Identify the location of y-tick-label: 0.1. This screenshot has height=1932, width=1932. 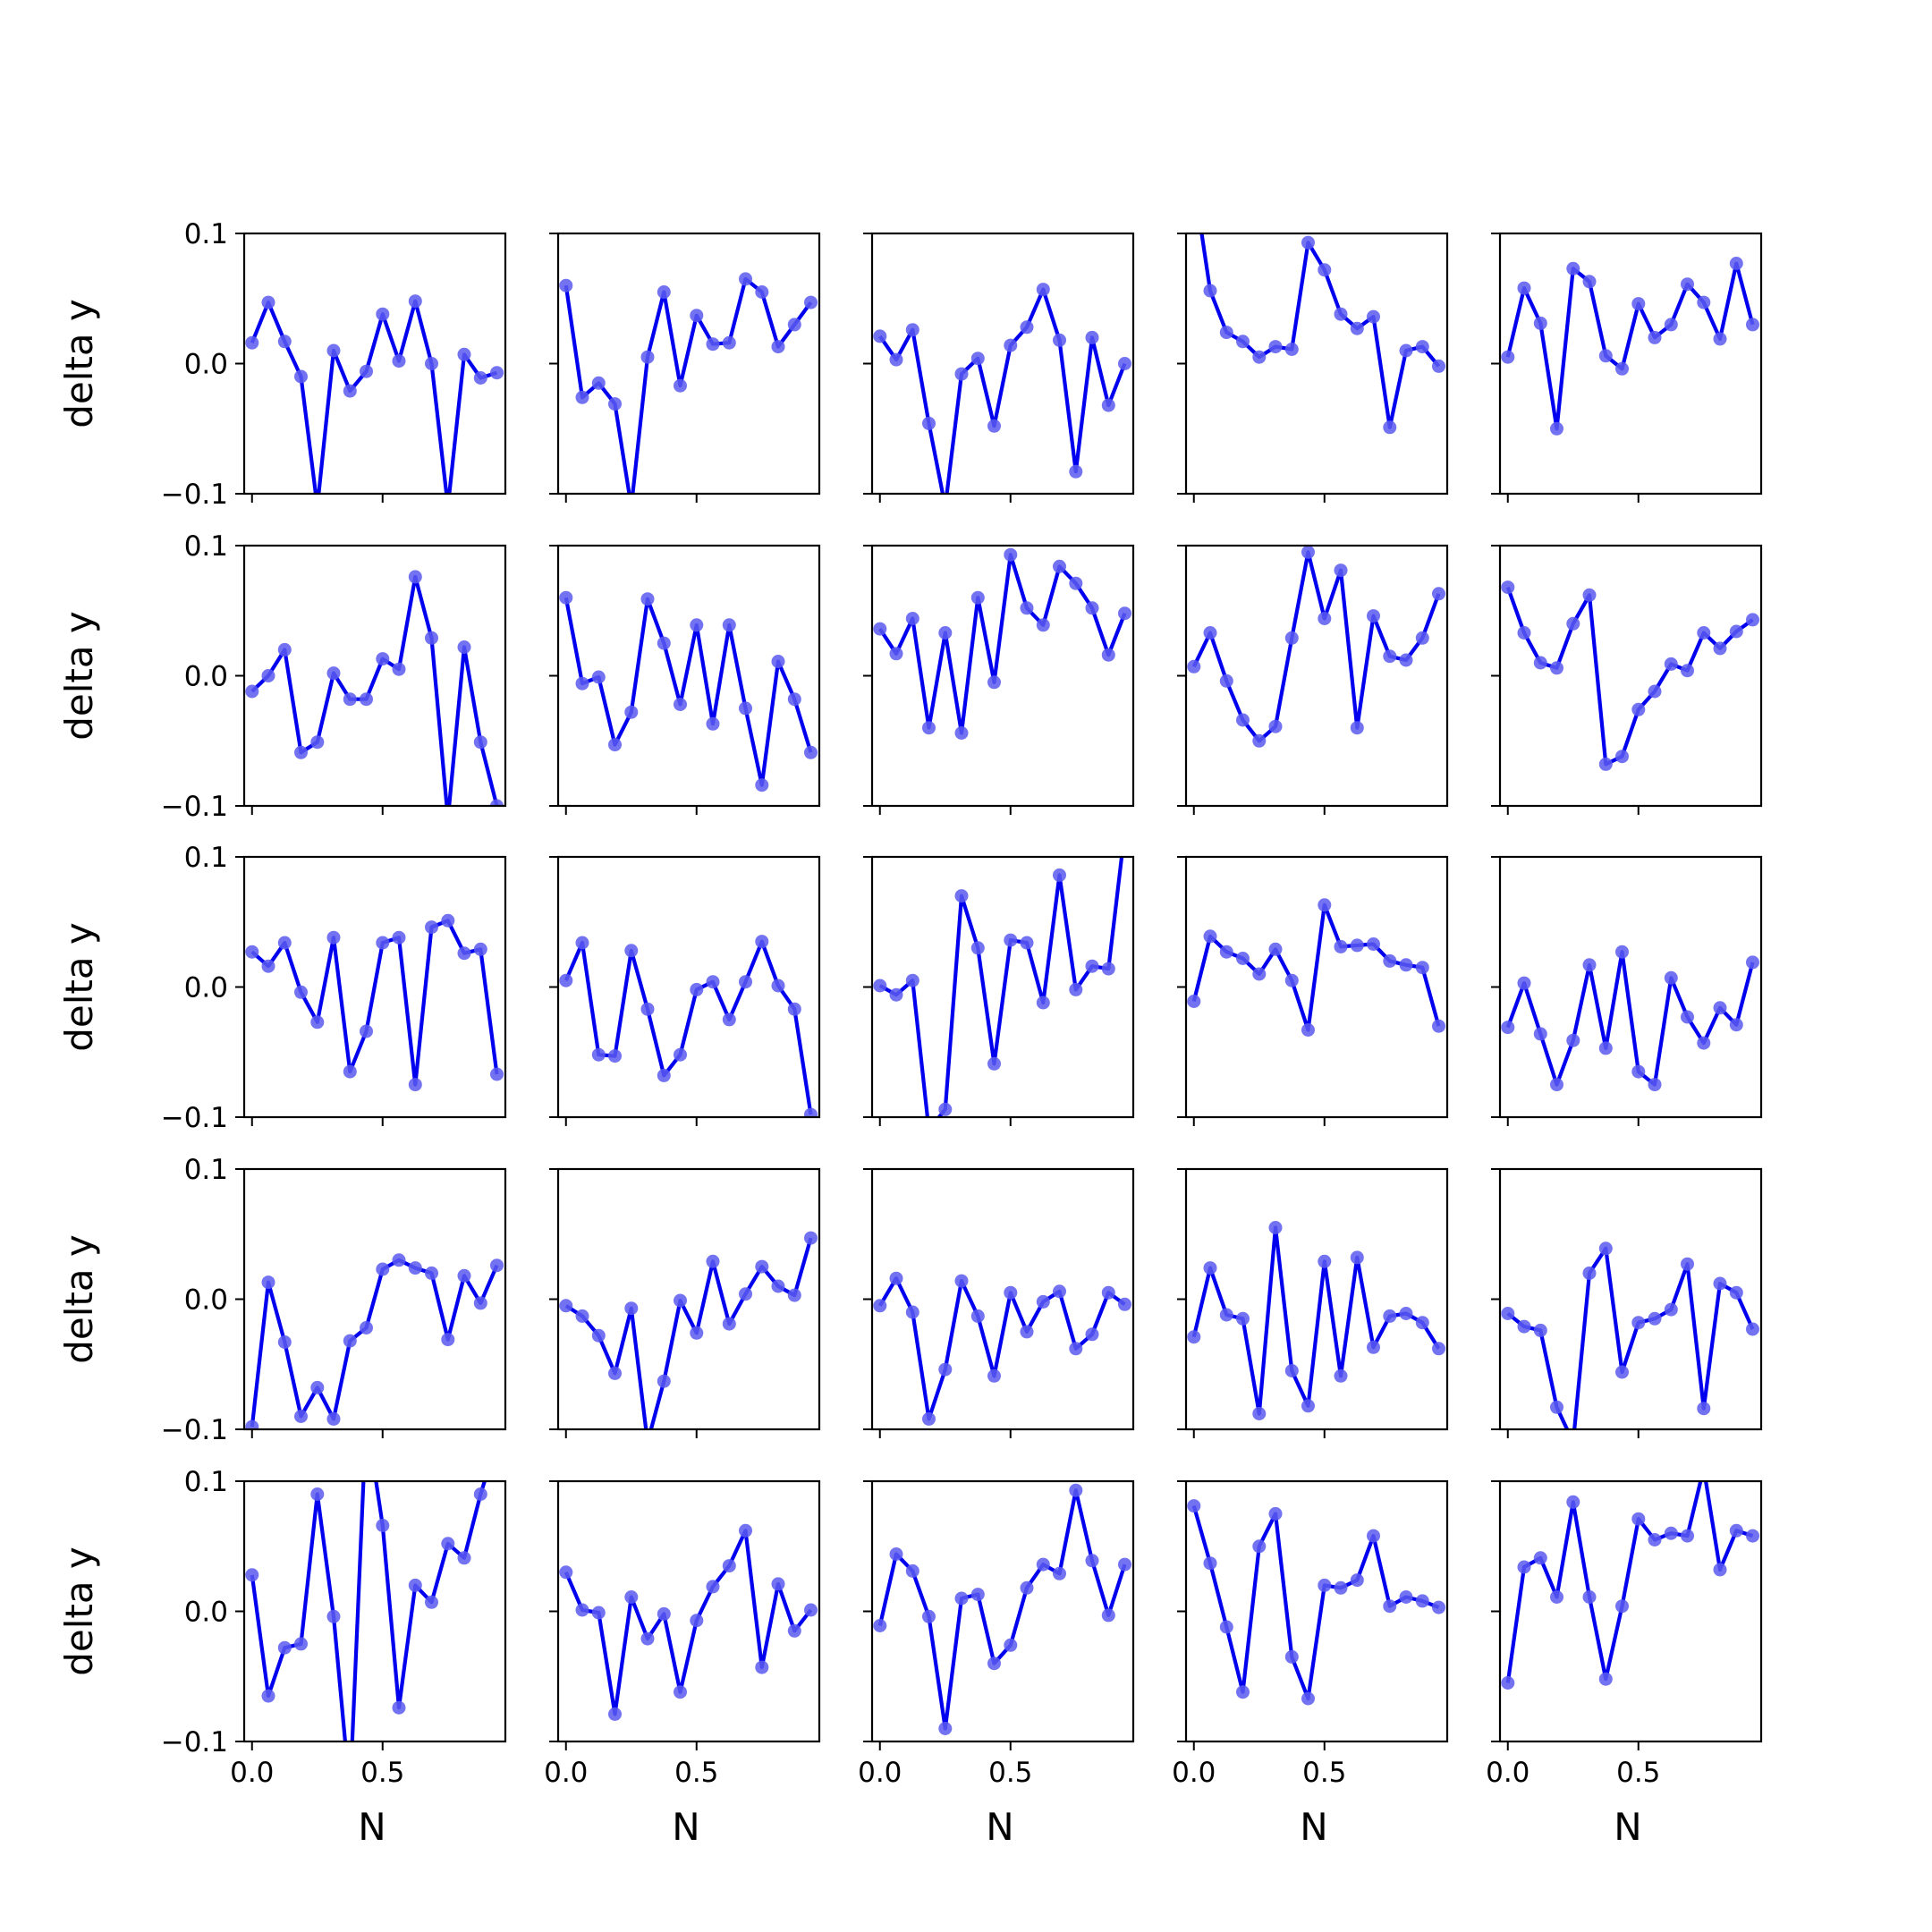
(206, 858).